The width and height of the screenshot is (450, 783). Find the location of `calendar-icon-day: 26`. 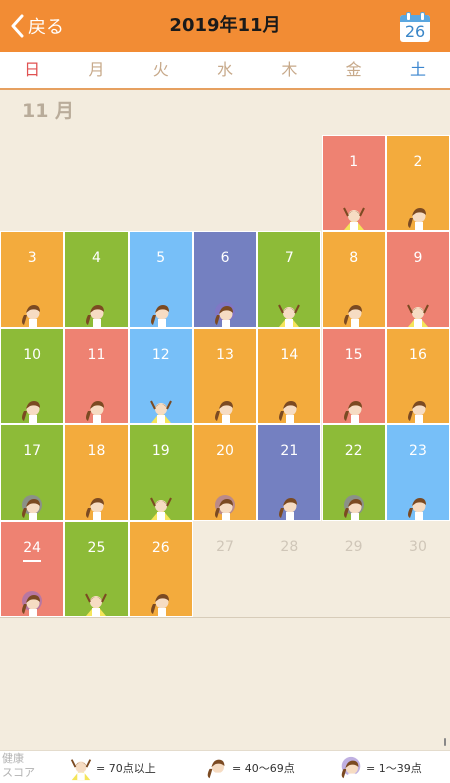

calendar-icon-day: 26 is located at coordinates (415, 31).